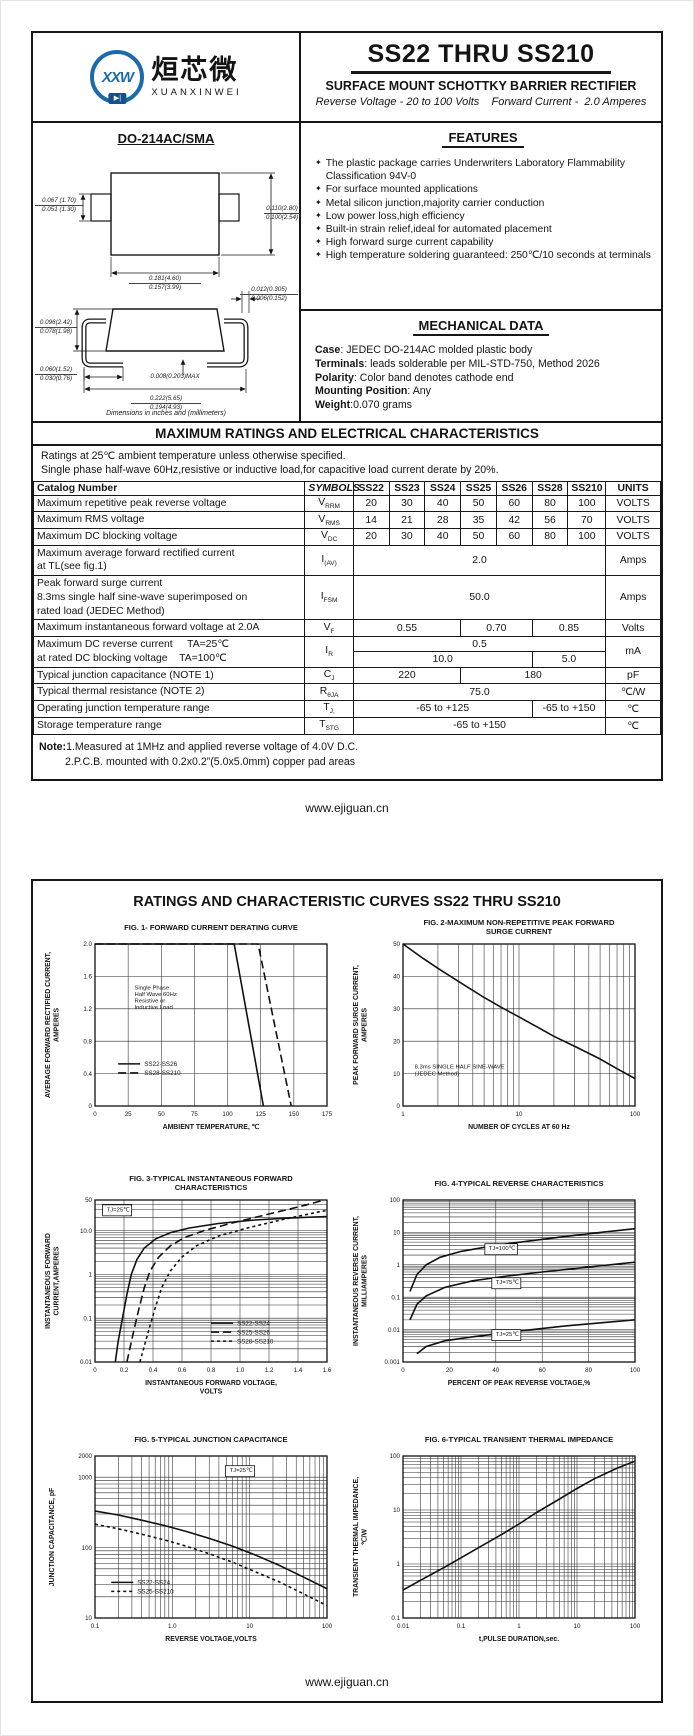 The width and height of the screenshot is (694, 1736). What do you see at coordinates (442, 709) in the screenshot?
I see `value-cell: -65 to +125` at bounding box center [442, 709].